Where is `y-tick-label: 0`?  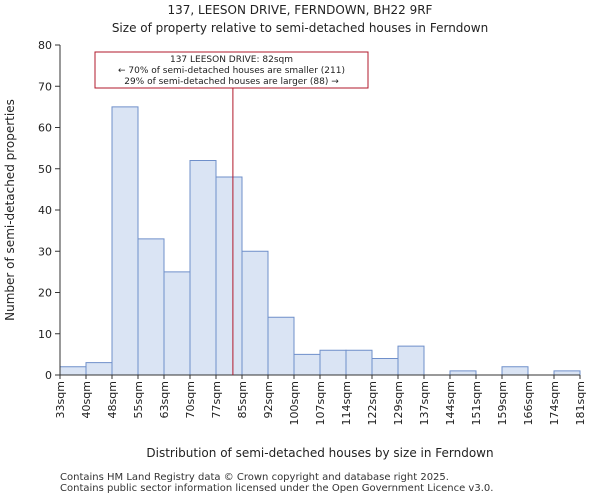 y-tick-label: 0 is located at coordinates (48, 375).